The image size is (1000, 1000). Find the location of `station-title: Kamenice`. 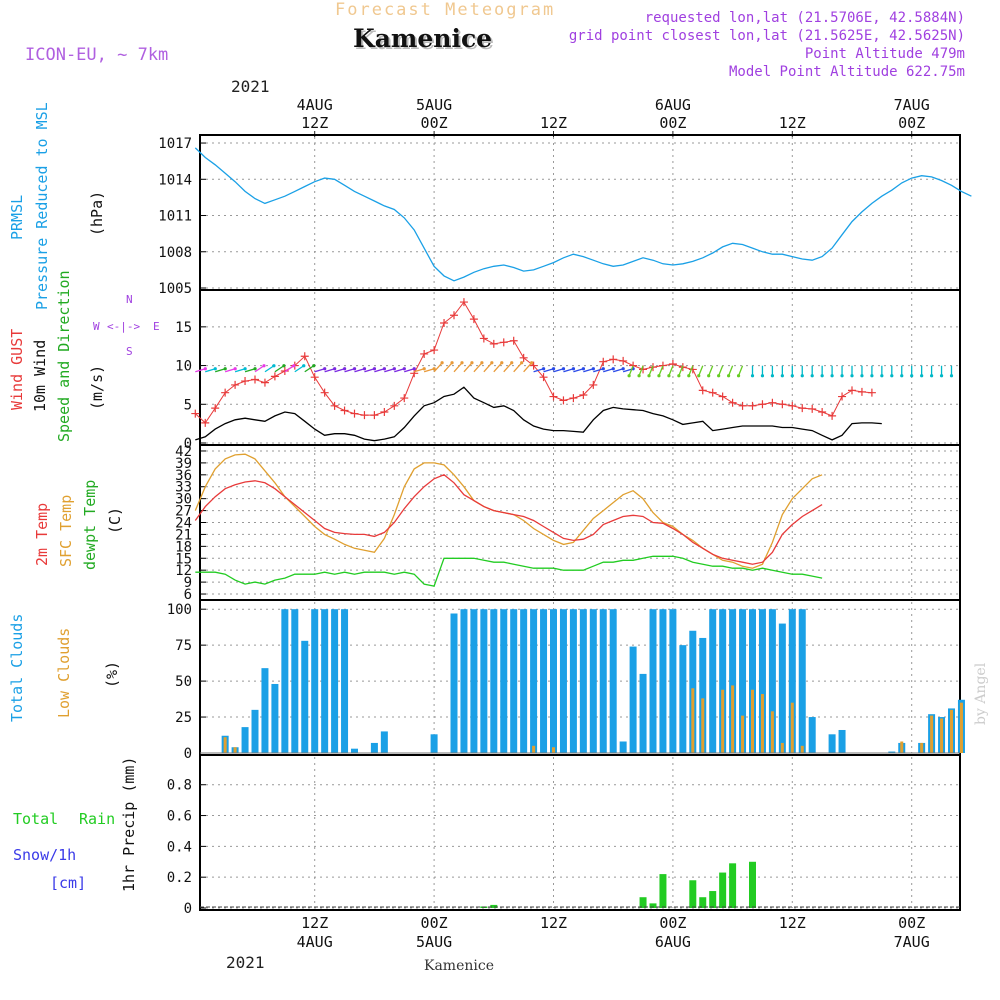

station-title: Kamenice is located at coordinates (423, 38).